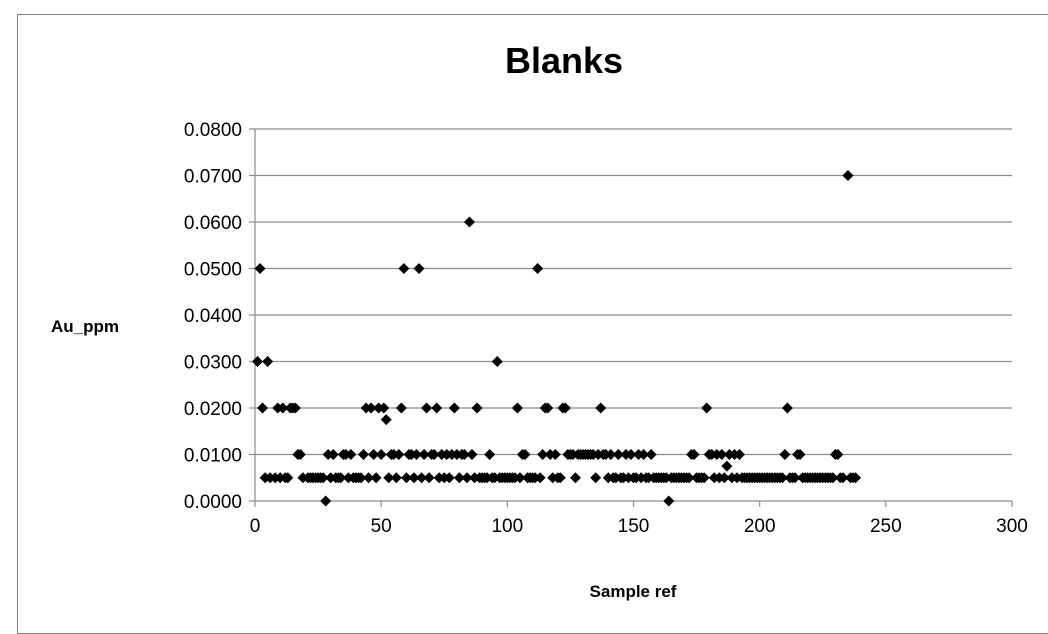  What do you see at coordinates (213, 363) in the screenshot?
I see `y-tick-label: 0.0300` at bounding box center [213, 363].